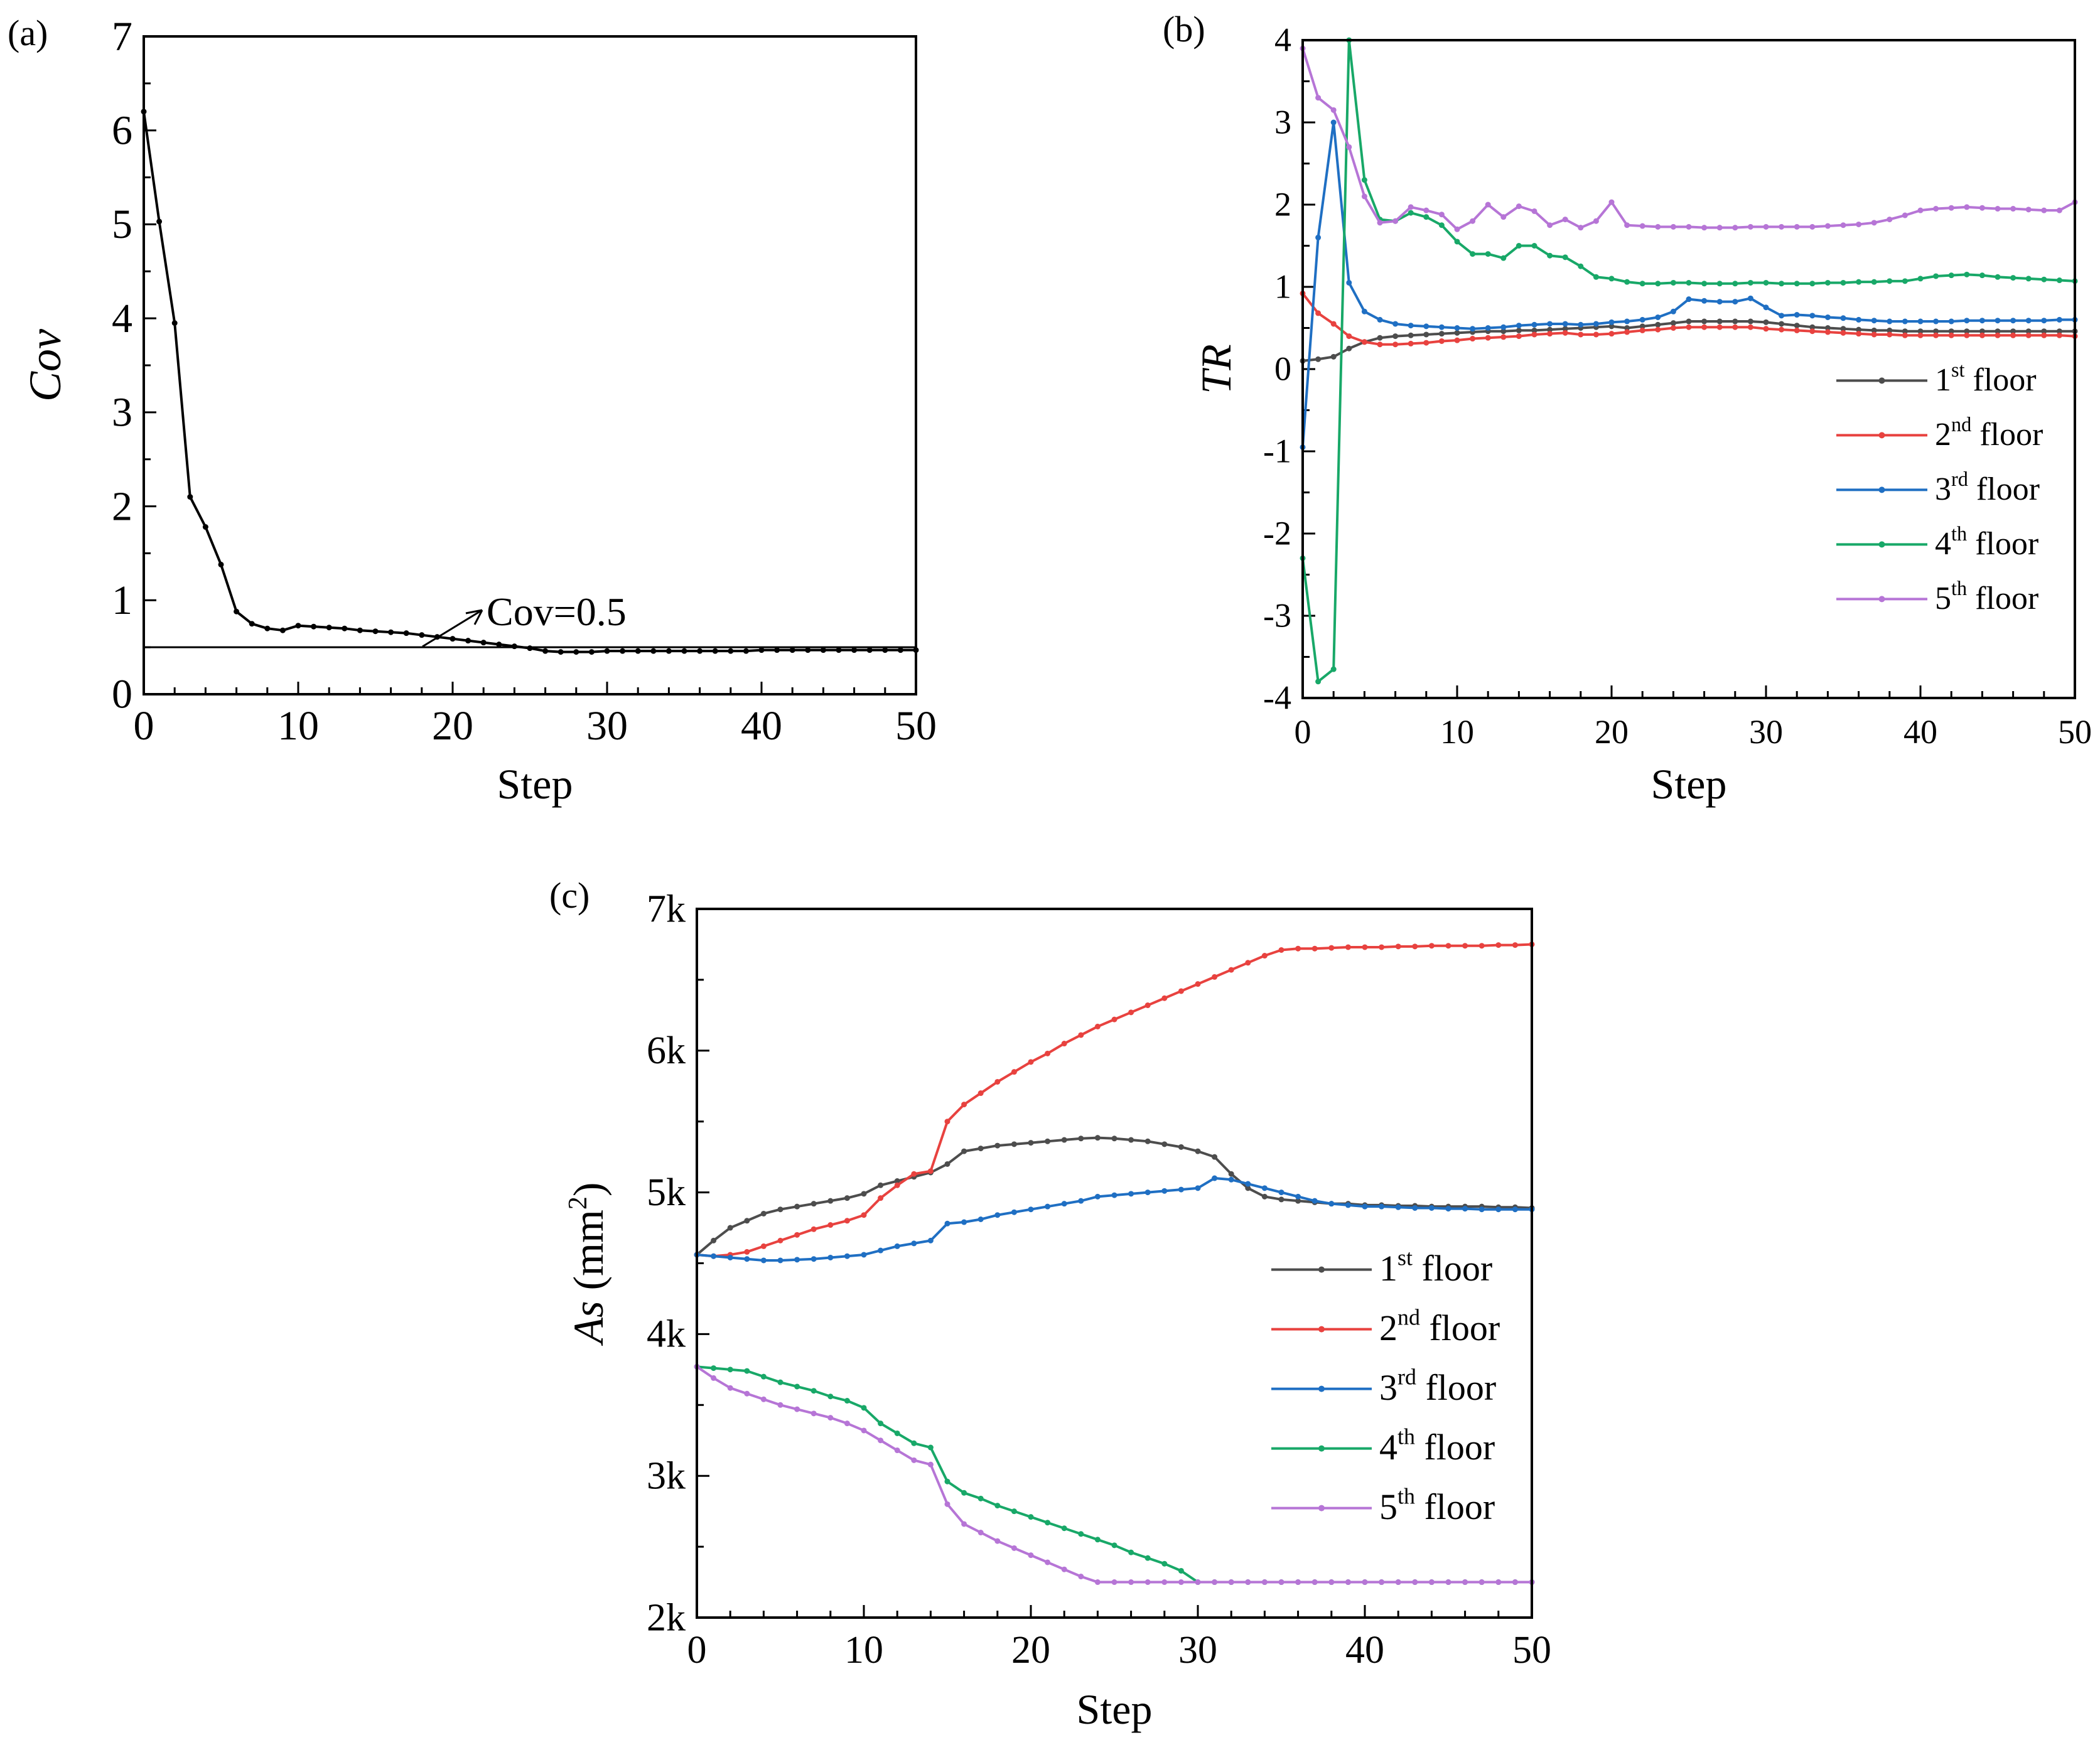 Image resolution: width=2100 pixels, height=1745 pixels. What do you see at coordinates (607, 726) in the screenshot?
I see `x-tick-label: 30` at bounding box center [607, 726].